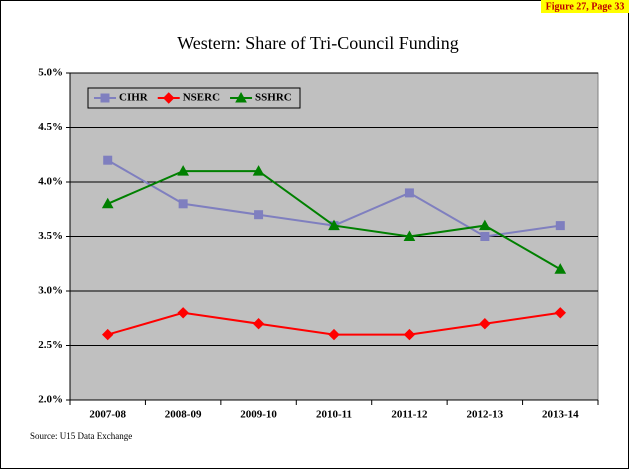  What do you see at coordinates (201, 98) in the screenshot?
I see `legend-label: NSERC` at bounding box center [201, 98].